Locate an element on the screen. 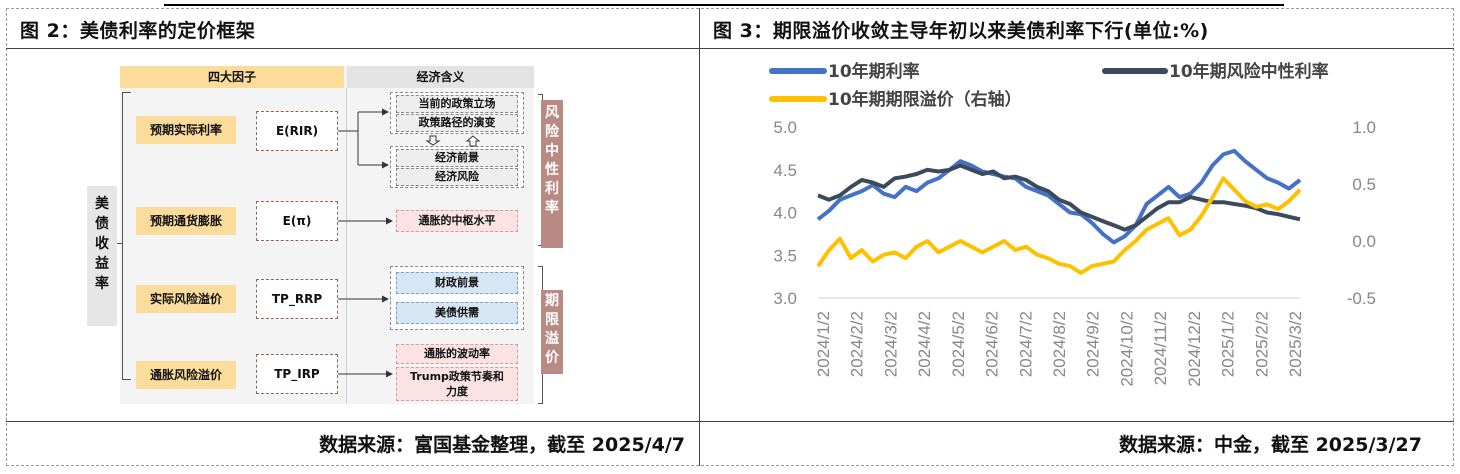 The width and height of the screenshot is (1460, 474). bracket-tick is located at coordinates (120, 243).